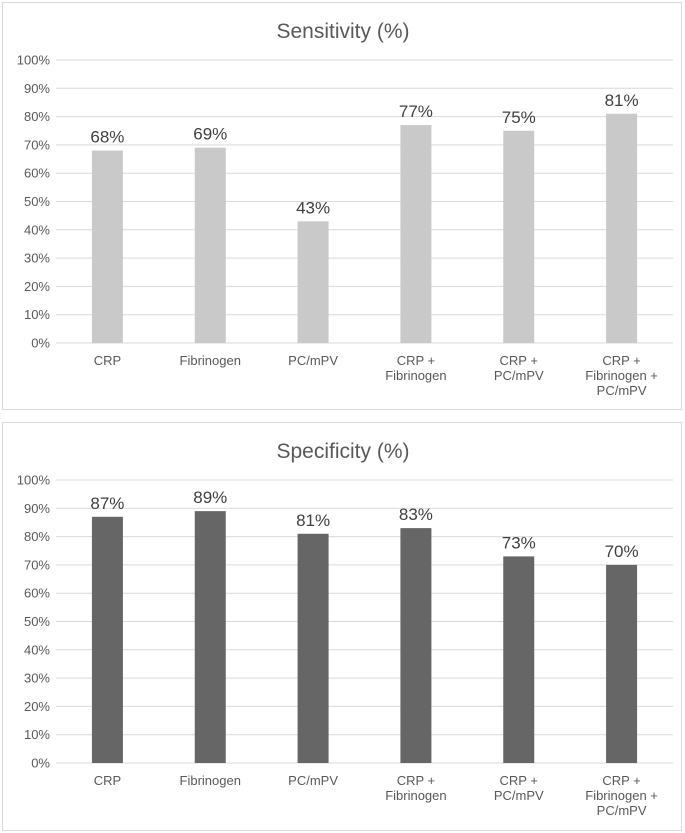 The height and width of the screenshot is (833, 685). What do you see at coordinates (210, 134) in the screenshot?
I see `data-label: 69%` at bounding box center [210, 134].